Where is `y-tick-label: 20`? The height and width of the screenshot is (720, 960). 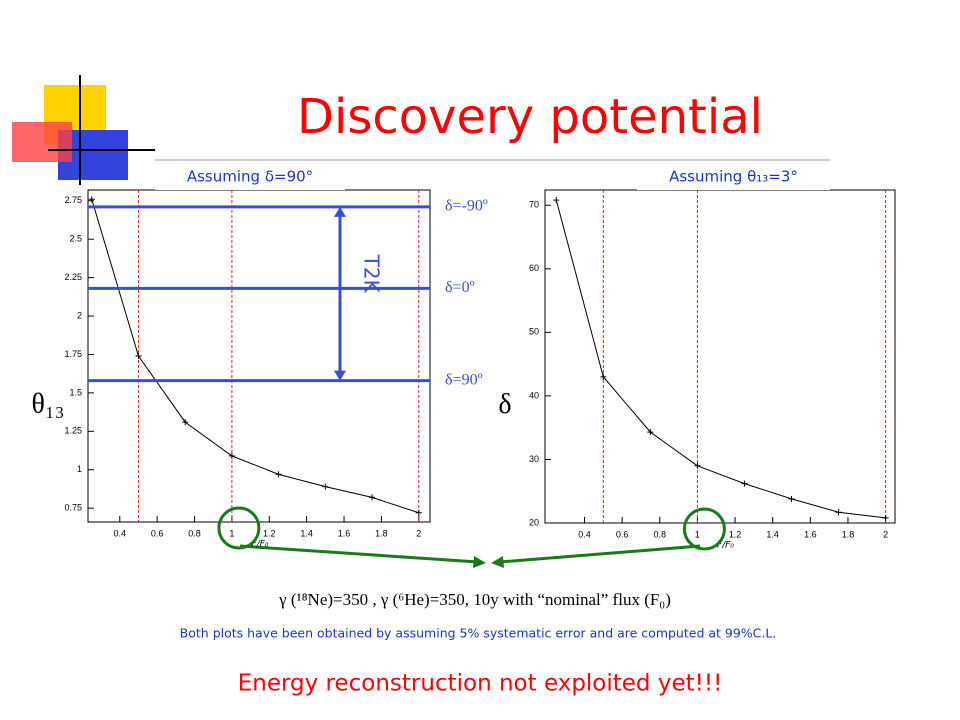 y-tick-label: 20 is located at coordinates (534, 522).